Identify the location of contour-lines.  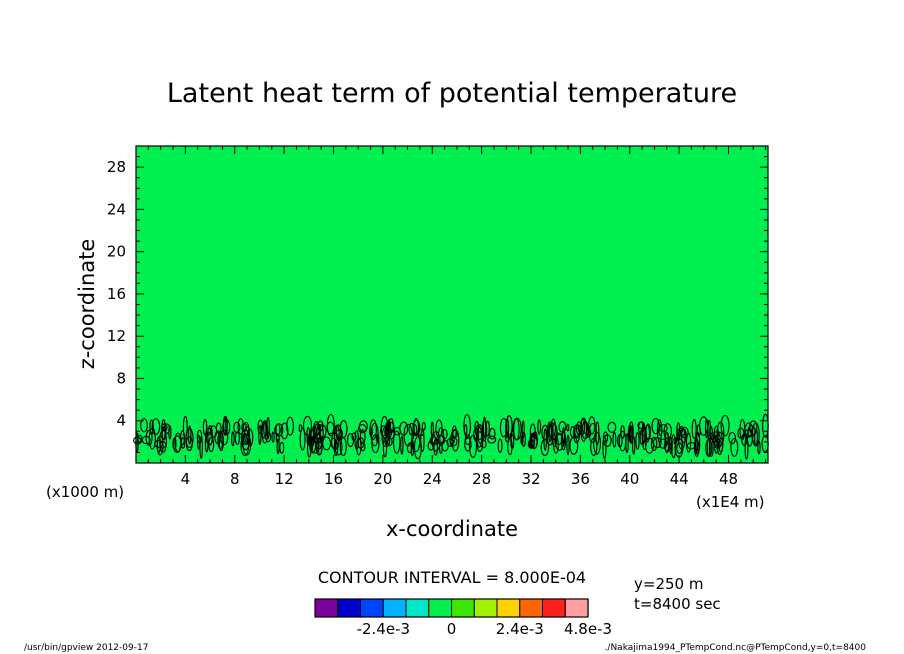
(451, 436).